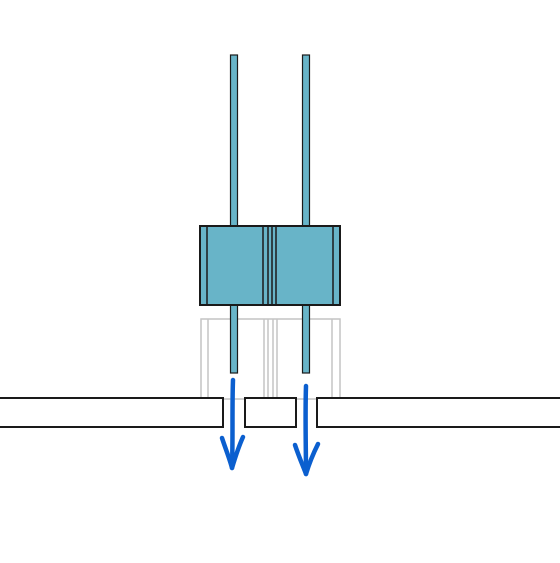  I want to click on board-middle-segment, so click(270, 412).